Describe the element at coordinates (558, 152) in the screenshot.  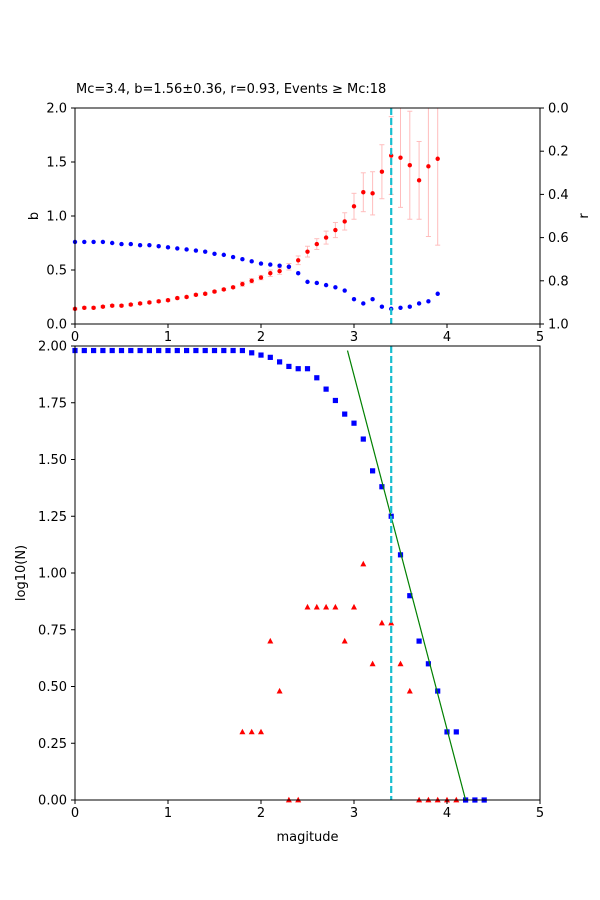
I see `y2-tick-label: 0.2` at that location.